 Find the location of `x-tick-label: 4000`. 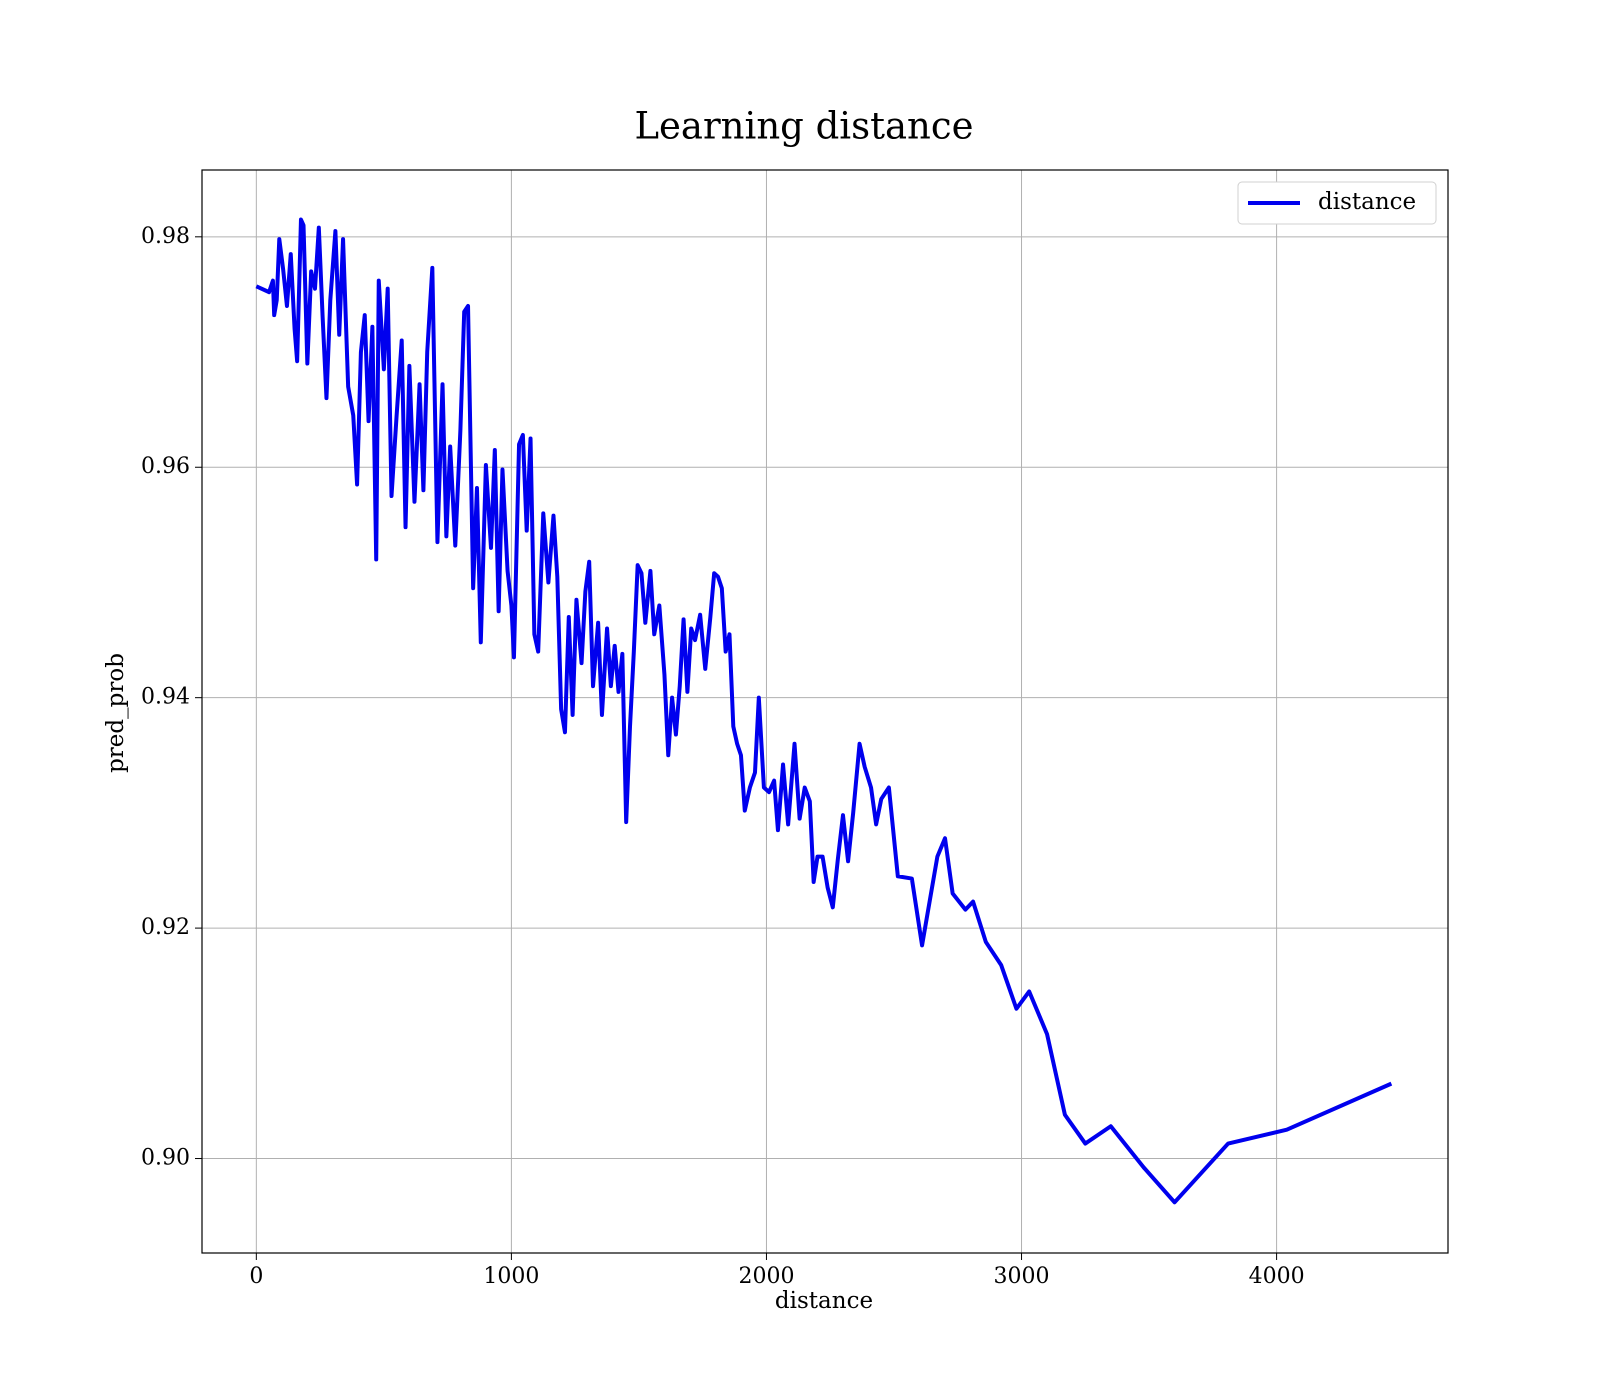

x-tick-label: 4000 is located at coordinates (1277, 1276).